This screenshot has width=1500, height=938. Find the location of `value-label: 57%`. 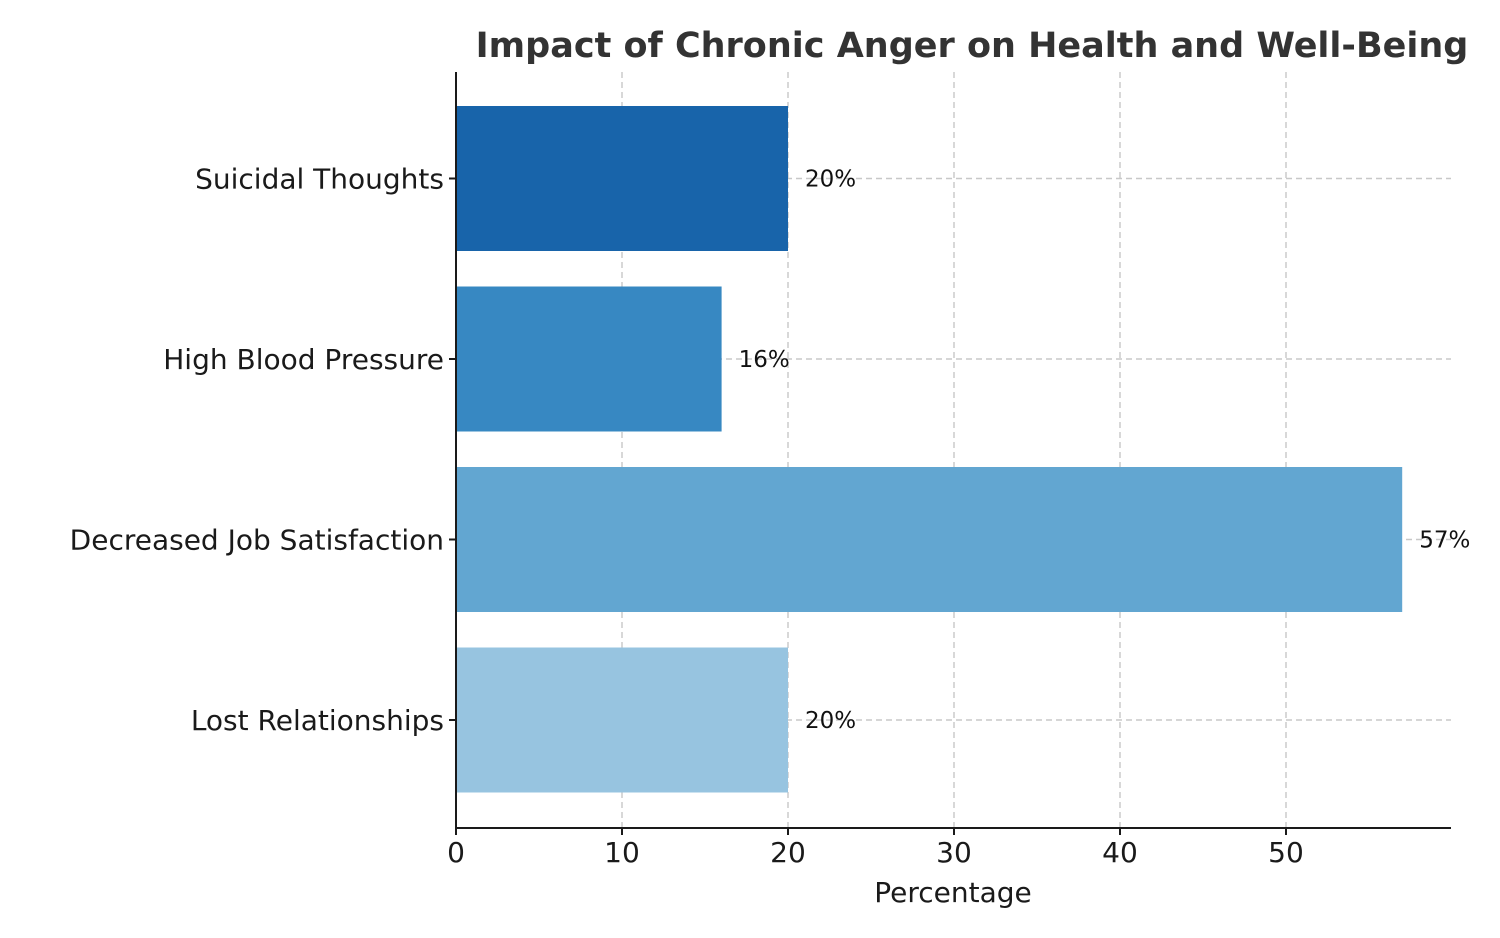

value-label: 57% is located at coordinates (1444, 541).